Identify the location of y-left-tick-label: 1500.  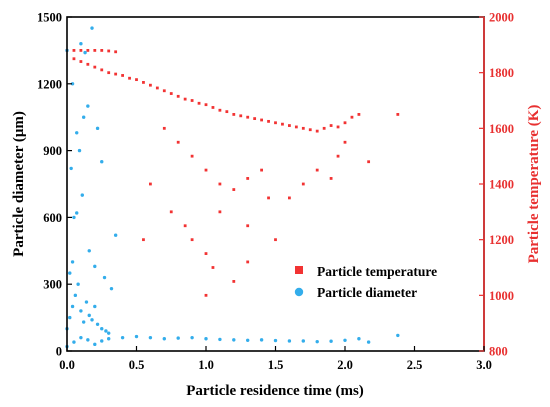
(49, 18).